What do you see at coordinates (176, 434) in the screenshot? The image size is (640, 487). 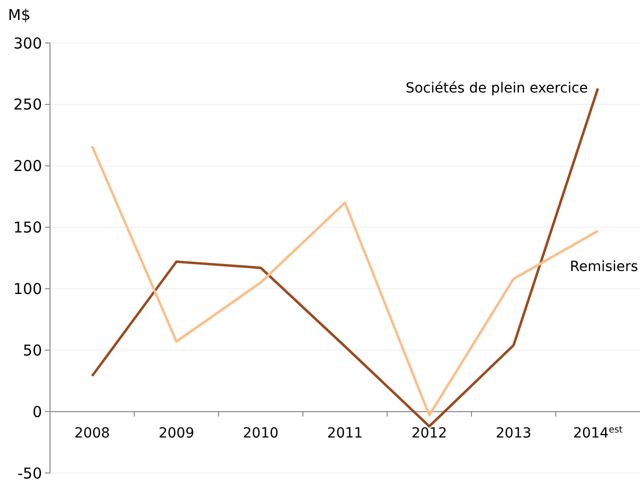 I see `x-tick-label: 2009` at bounding box center [176, 434].